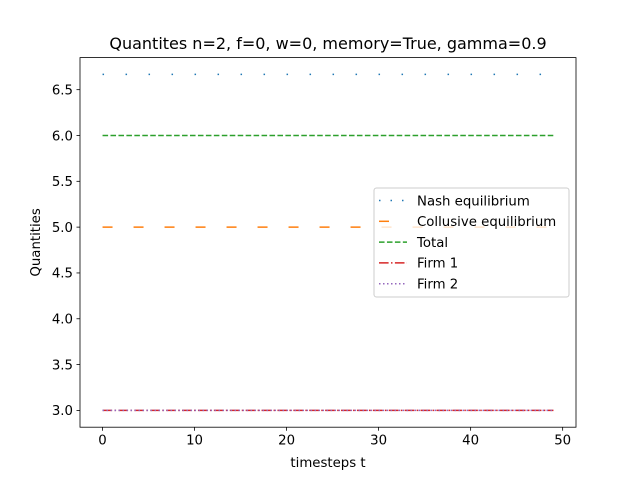  I want to click on x-tick-label: 10, so click(194, 441).